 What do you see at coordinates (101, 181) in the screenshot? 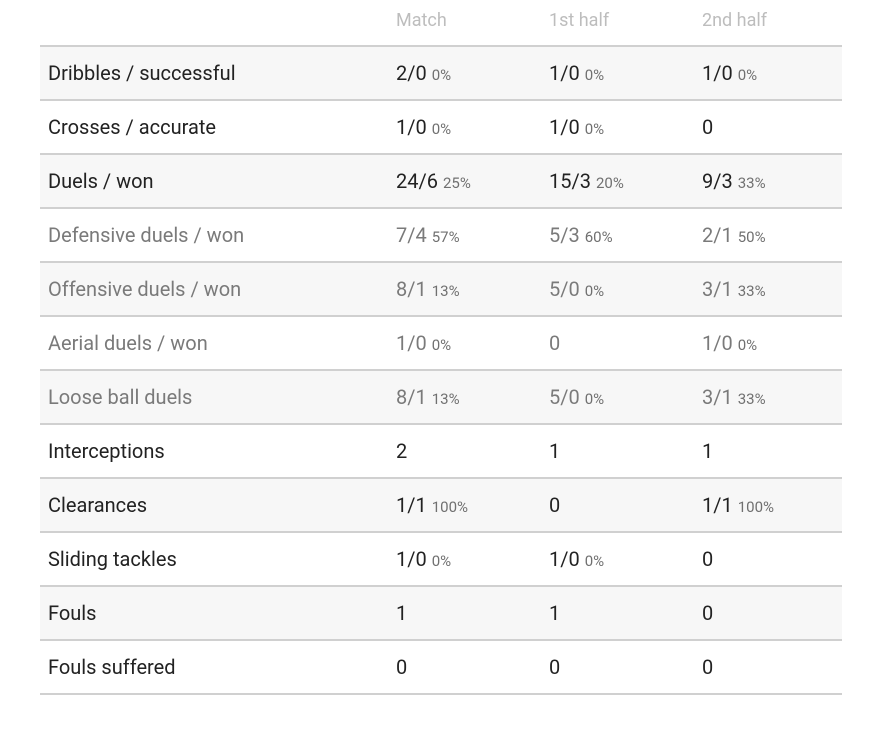
I see `stat-label: Duels / won` at bounding box center [101, 181].